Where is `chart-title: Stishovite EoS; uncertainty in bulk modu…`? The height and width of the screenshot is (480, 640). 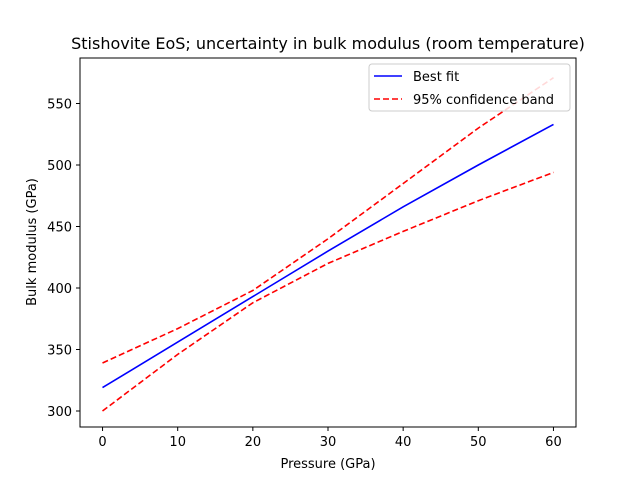
chart-title: Stishovite EoS; uncertainty in bulk modu… is located at coordinates (328, 43).